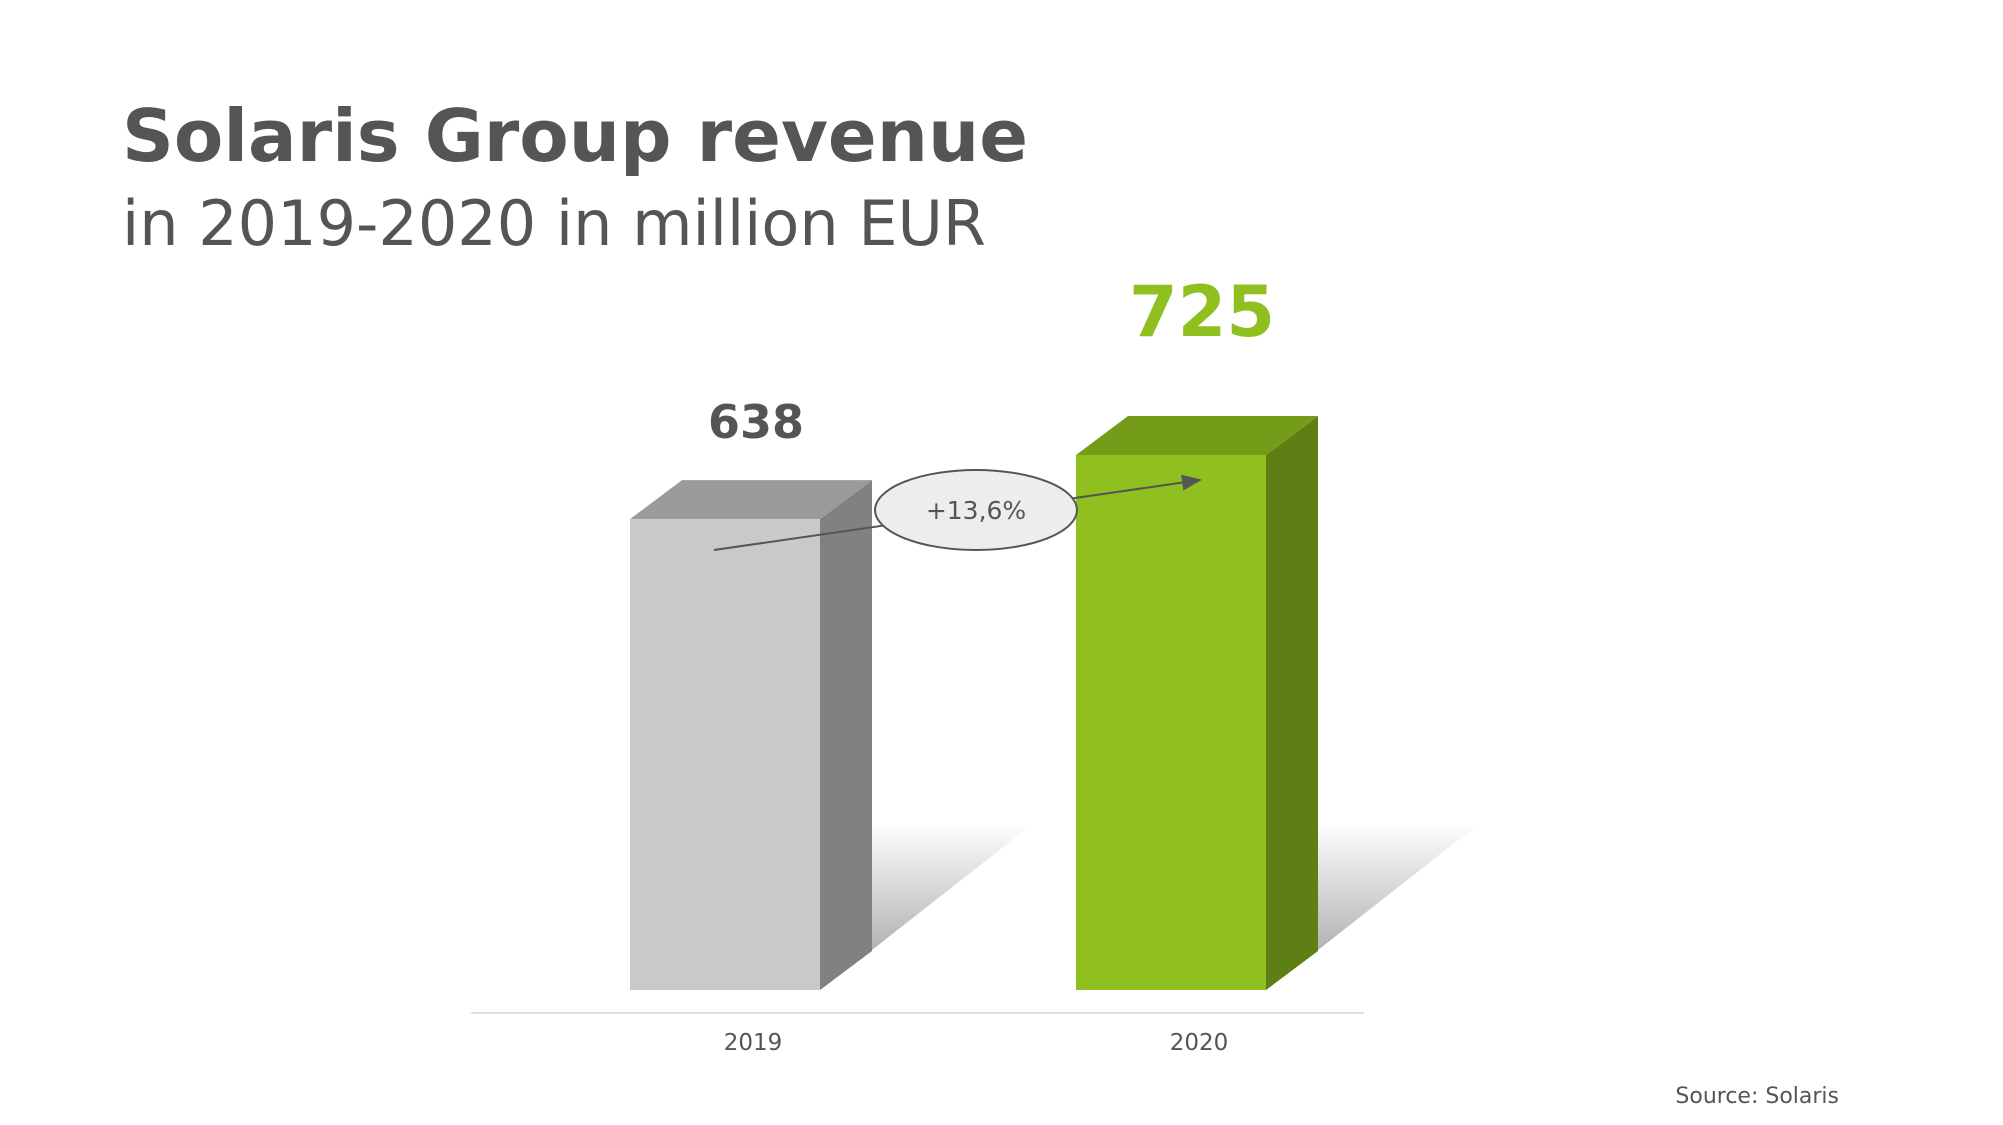 This screenshot has height=1125, width=2003. What do you see at coordinates (753, 1043) in the screenshot?
I see `x-tick-label: 2019` at bounding box center [753, 1043].